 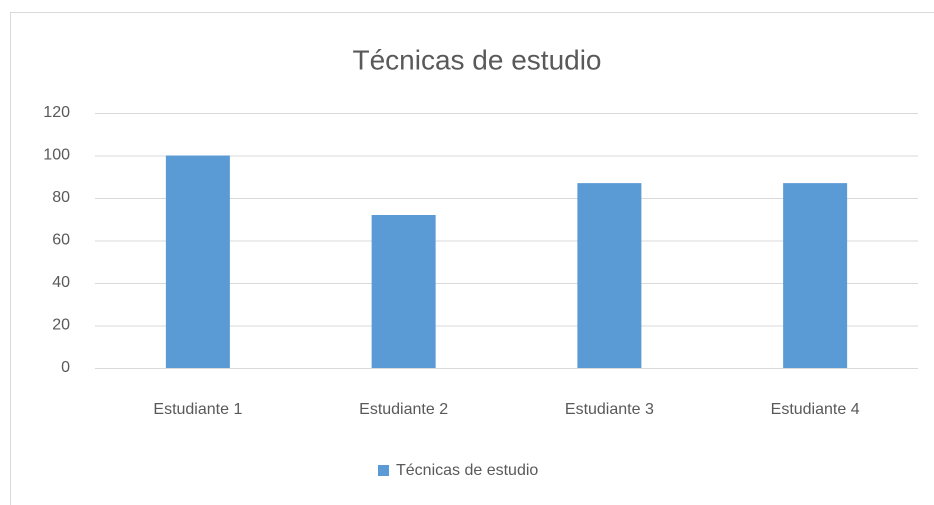 I want to click on legend-label: Técnicas de estudio, so click(x=467, y=470).